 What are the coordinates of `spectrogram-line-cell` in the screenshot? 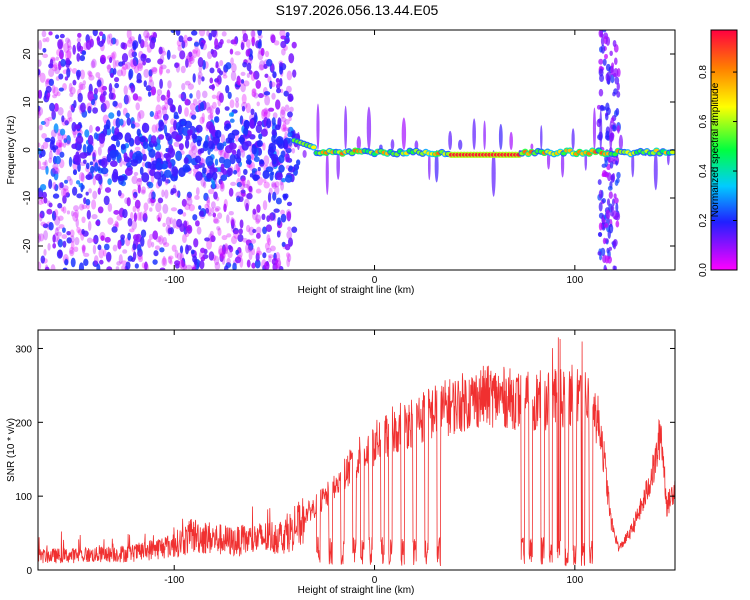 It's located at (672, 152).